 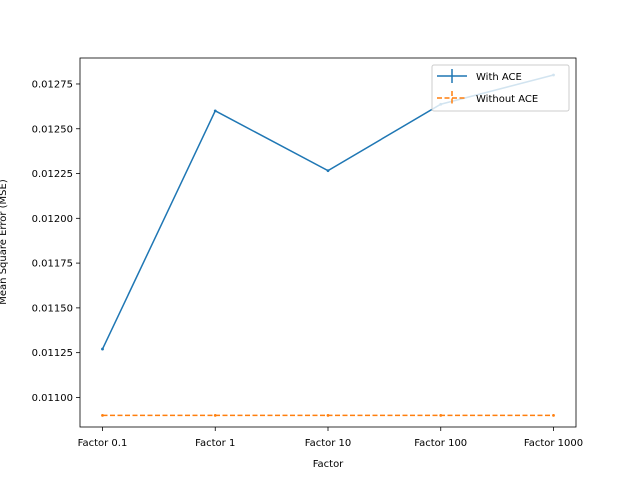 What do you see at coordinates (103, 443) in the screenshot?
I see `x-tick-label: Factor 0.1` at bounding box center [103, 443].